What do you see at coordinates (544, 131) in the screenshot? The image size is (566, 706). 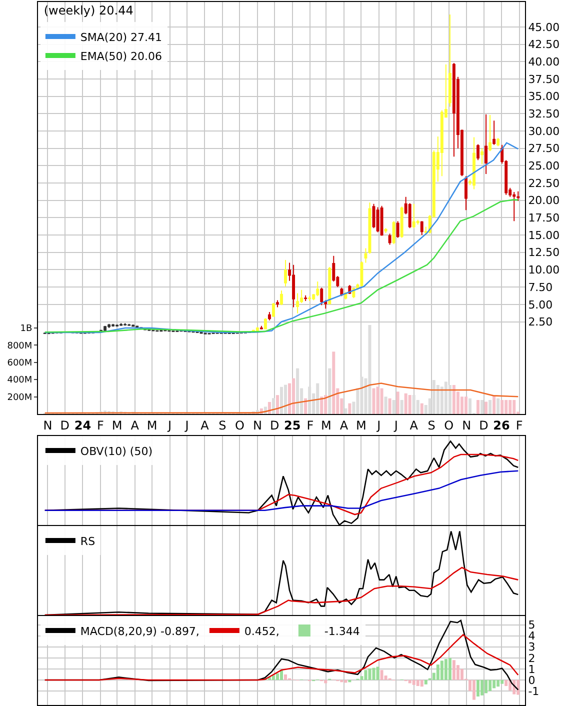 I see `y-tick-label: 30.00` at bounding box center [544, 131].